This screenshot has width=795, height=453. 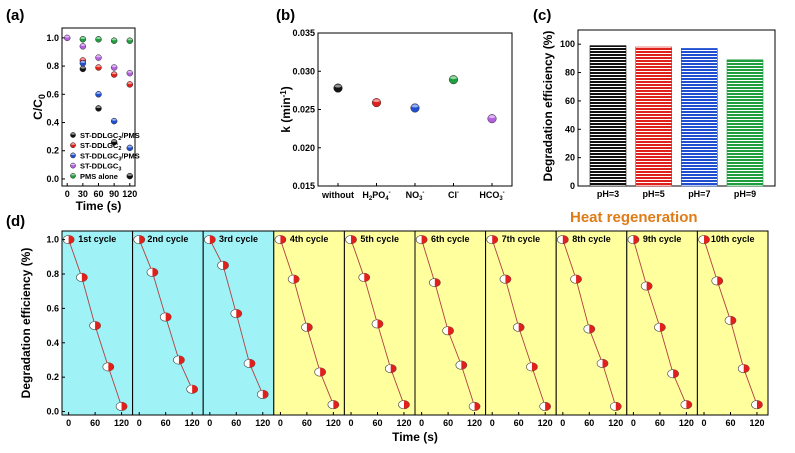 What do you see at coordinates (303, 186) in the screenshot?
I see `y-tick-label-b: 0.015` at bounding box center [303, 186].